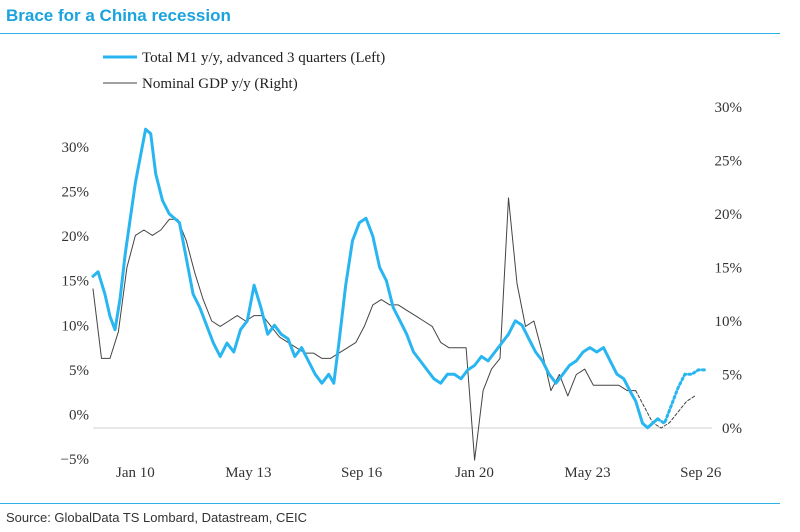  Describe the element at coordinates (729, 215) in the screenshot. I see `right-tick-label: 20%` at that location.